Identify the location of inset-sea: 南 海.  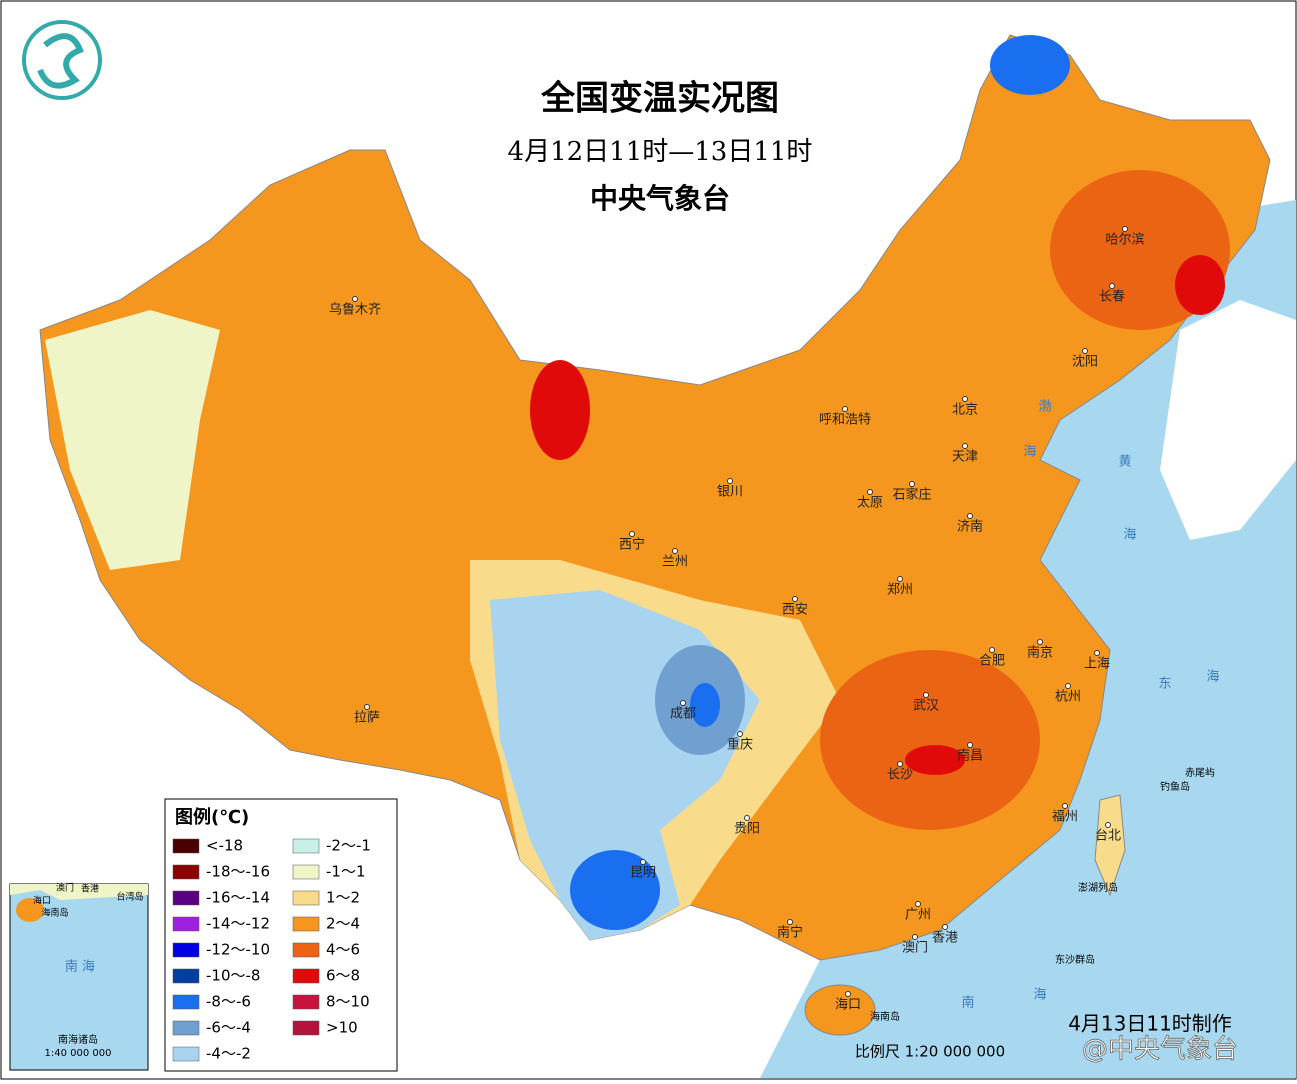
(80, 967).